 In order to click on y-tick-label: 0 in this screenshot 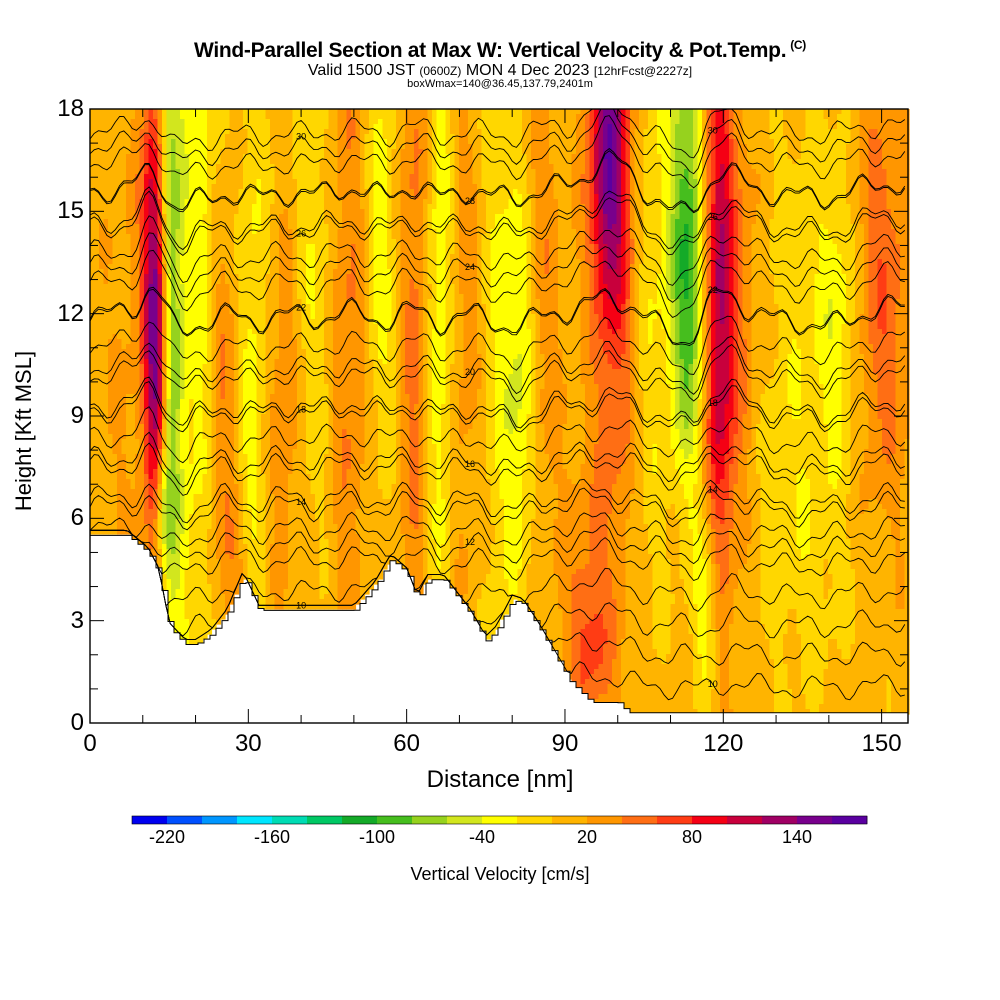, I will do `click(77, 722)`.